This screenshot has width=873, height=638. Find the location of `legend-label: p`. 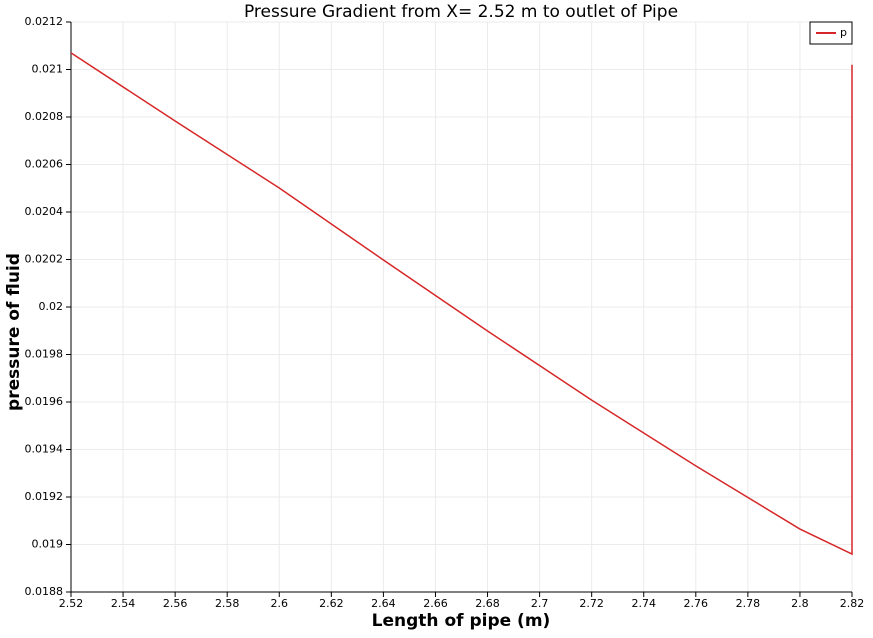

legend-label: p is located at coordinates (843, 32).